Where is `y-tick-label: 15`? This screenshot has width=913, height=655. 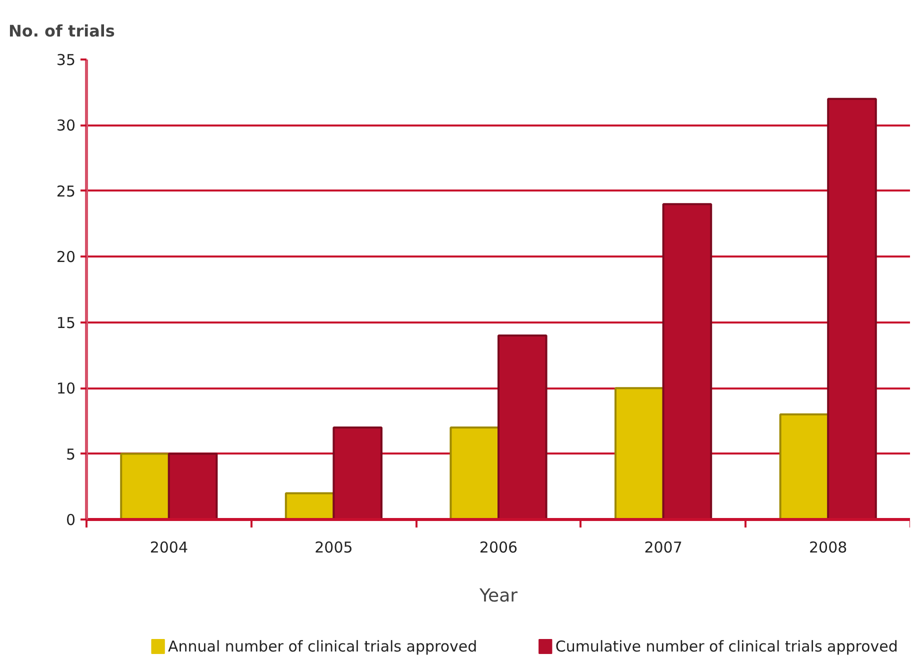
y-tick-label: 15 is located at coordinates (66, 323).